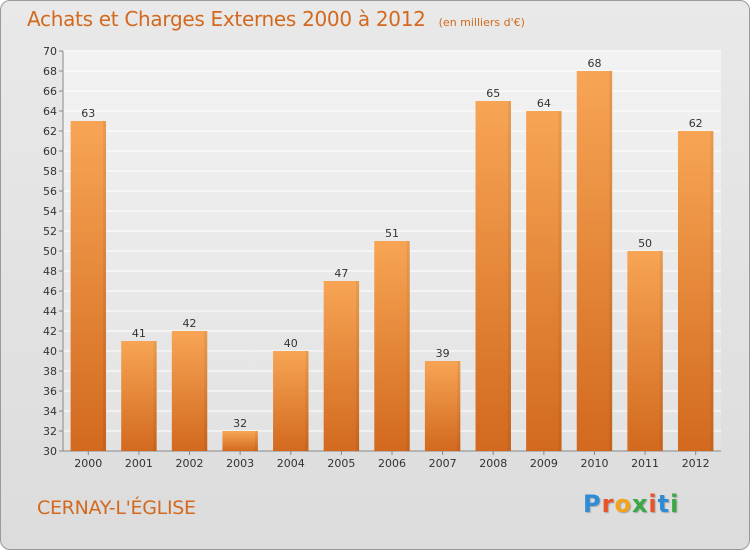 The height and width of the screenshot is (550, 750). I want to click on y-tick-label: 52, so click(50, 231).